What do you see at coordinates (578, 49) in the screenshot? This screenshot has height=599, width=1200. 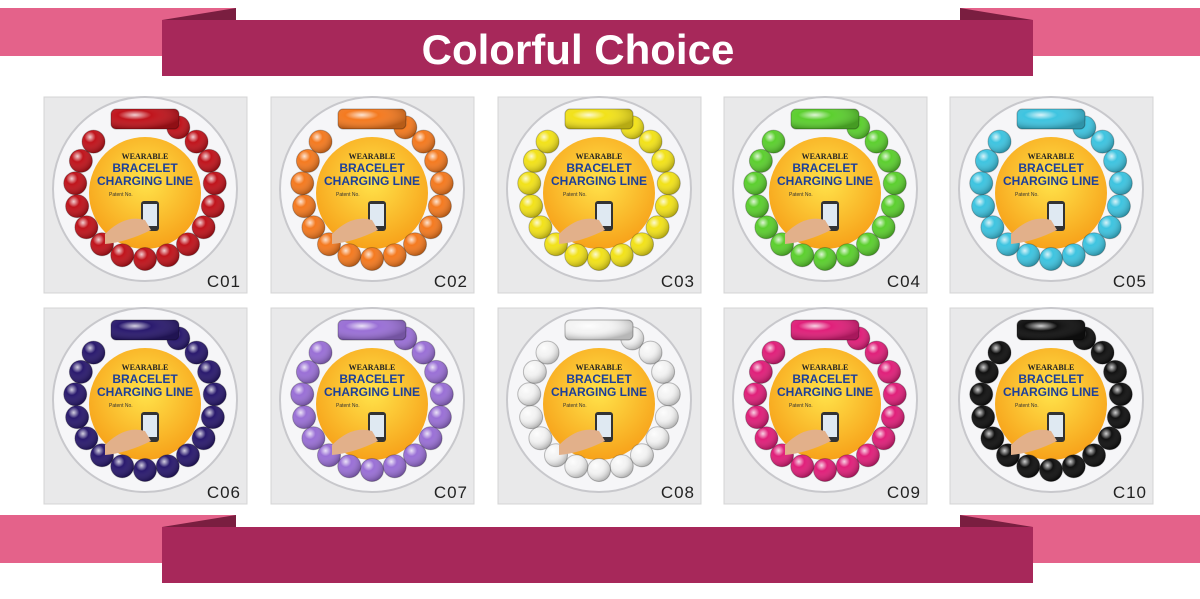 I see `title: Colorful Choice` at bounding box center [578, 49].